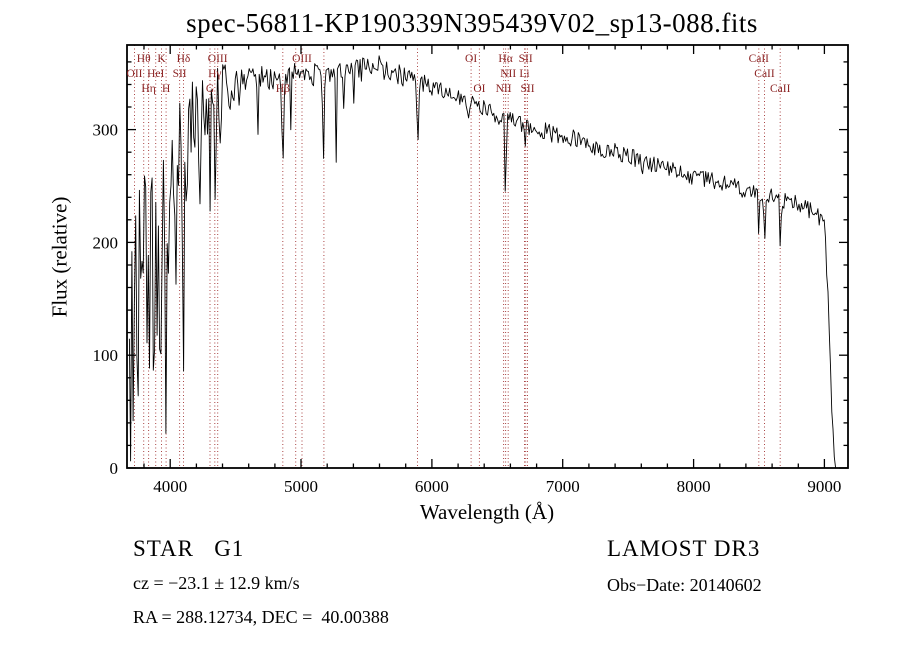 The height and width of the screenshot is (649, 900). I want to click on spectral-line-label: K, so click(161, 59).